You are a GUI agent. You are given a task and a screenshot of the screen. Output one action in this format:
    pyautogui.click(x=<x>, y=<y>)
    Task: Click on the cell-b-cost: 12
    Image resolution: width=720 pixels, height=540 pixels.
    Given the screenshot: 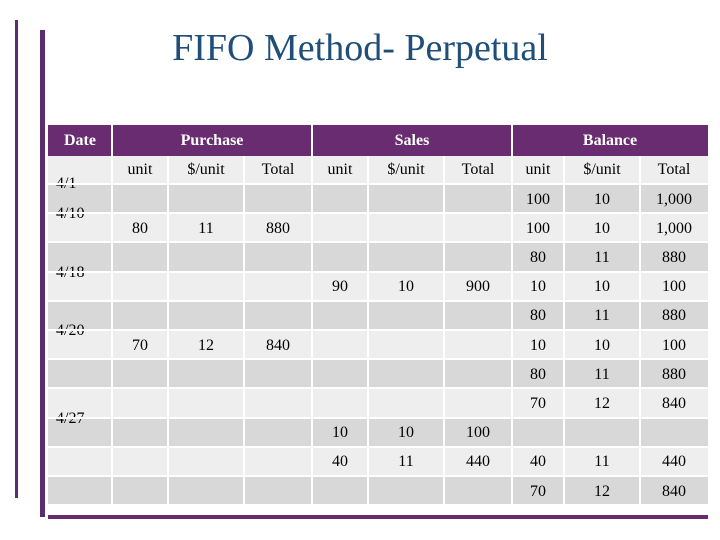 What is the action you would take?
    pyautogui.click(x=602, y=403)
    